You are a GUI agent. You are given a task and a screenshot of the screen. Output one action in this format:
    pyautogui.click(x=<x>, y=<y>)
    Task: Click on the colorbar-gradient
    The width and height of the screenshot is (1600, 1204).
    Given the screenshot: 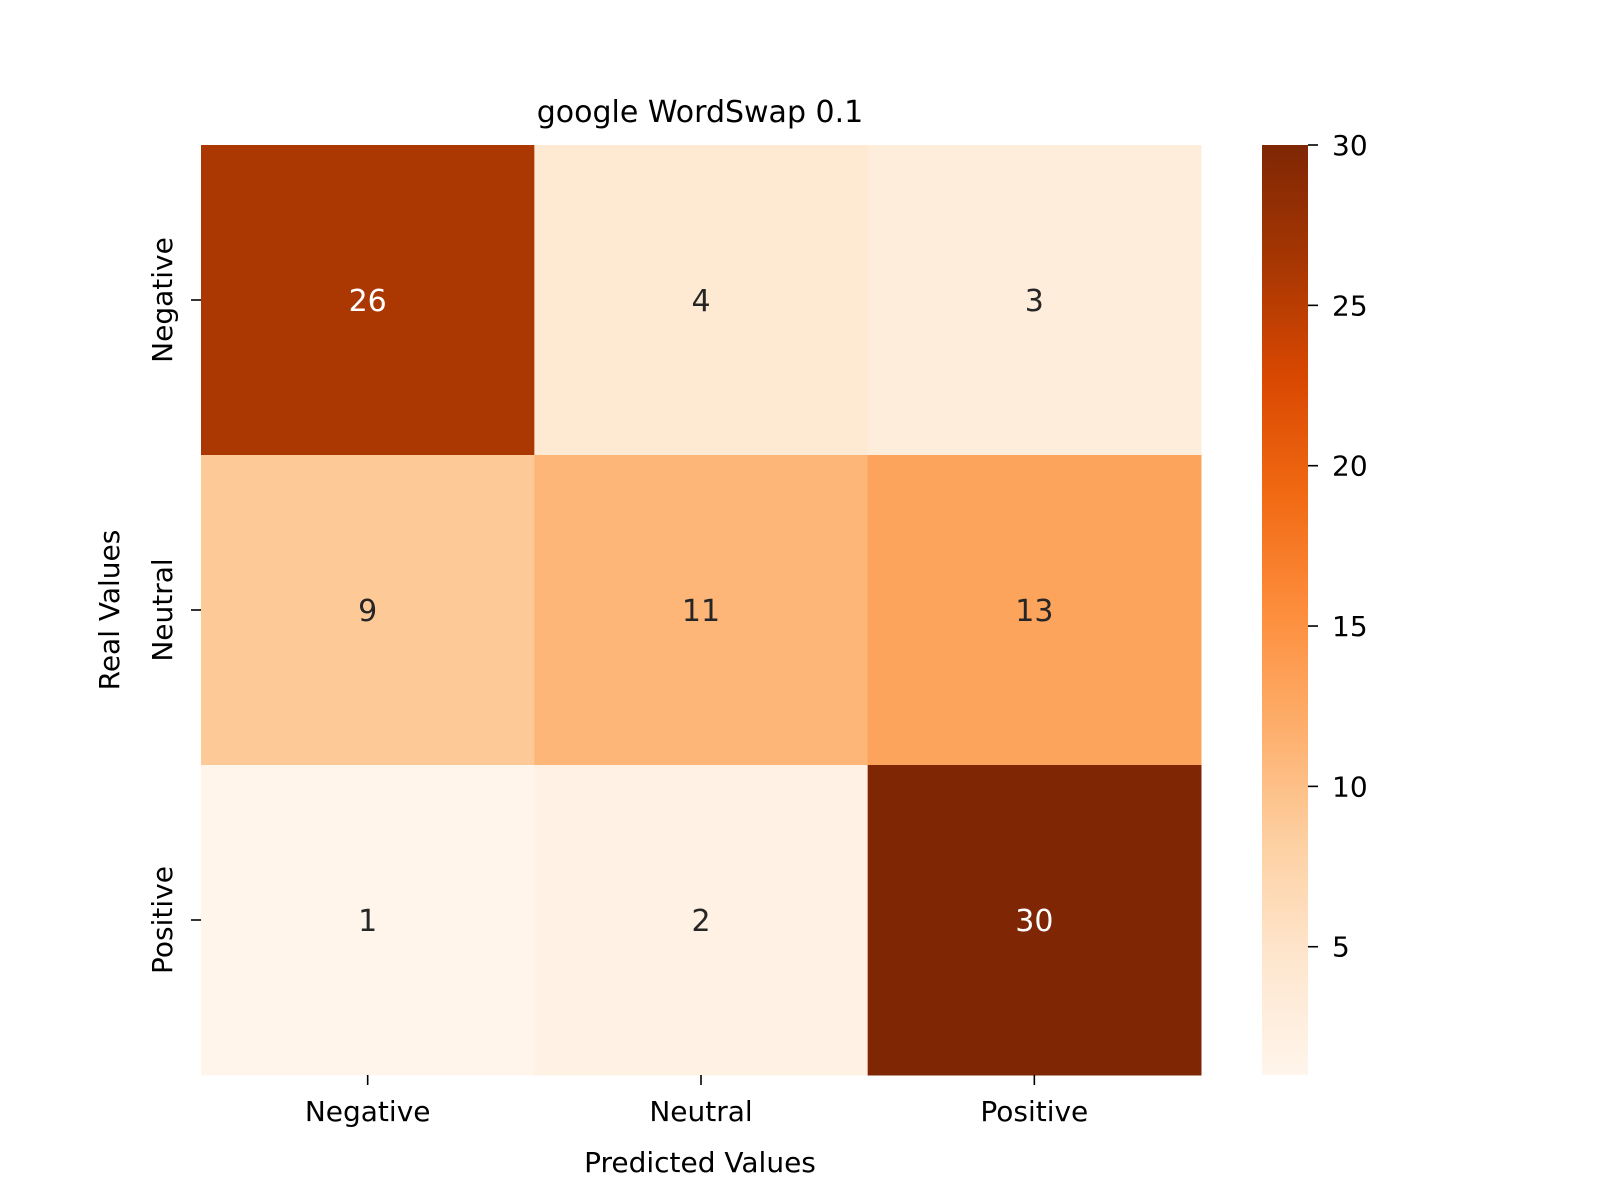 What is the action you would take?
    pyautogui.click(x=1285, y=610)
    